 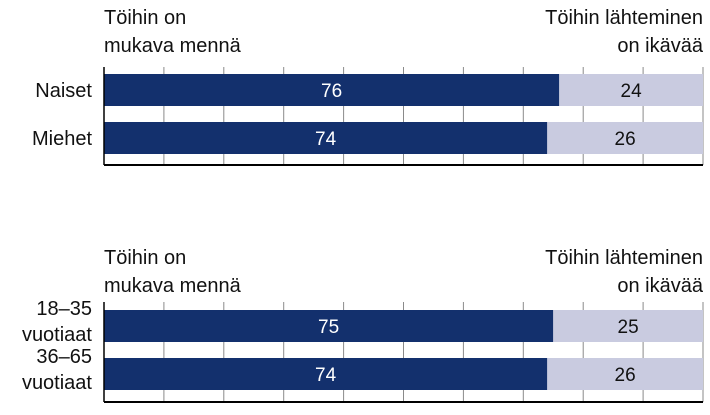 I want to click on category-label: Naiset, so click(x=63, y=91).